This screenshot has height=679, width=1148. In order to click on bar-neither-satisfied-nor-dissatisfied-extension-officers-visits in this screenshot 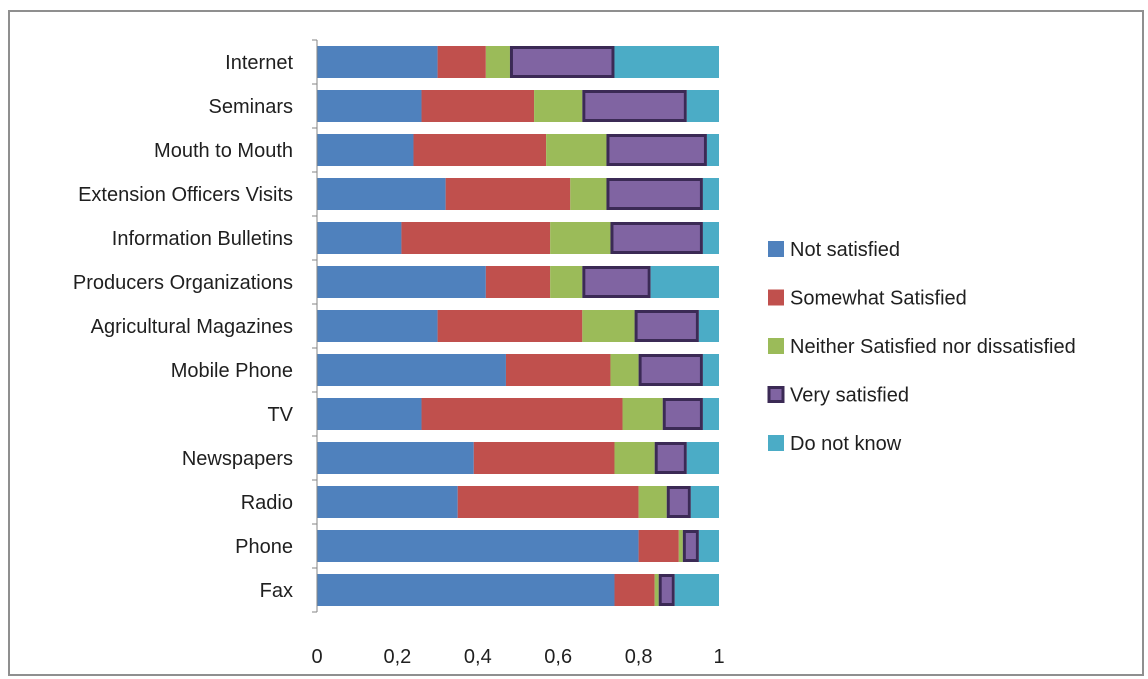, I will do `click(588, 194)`.